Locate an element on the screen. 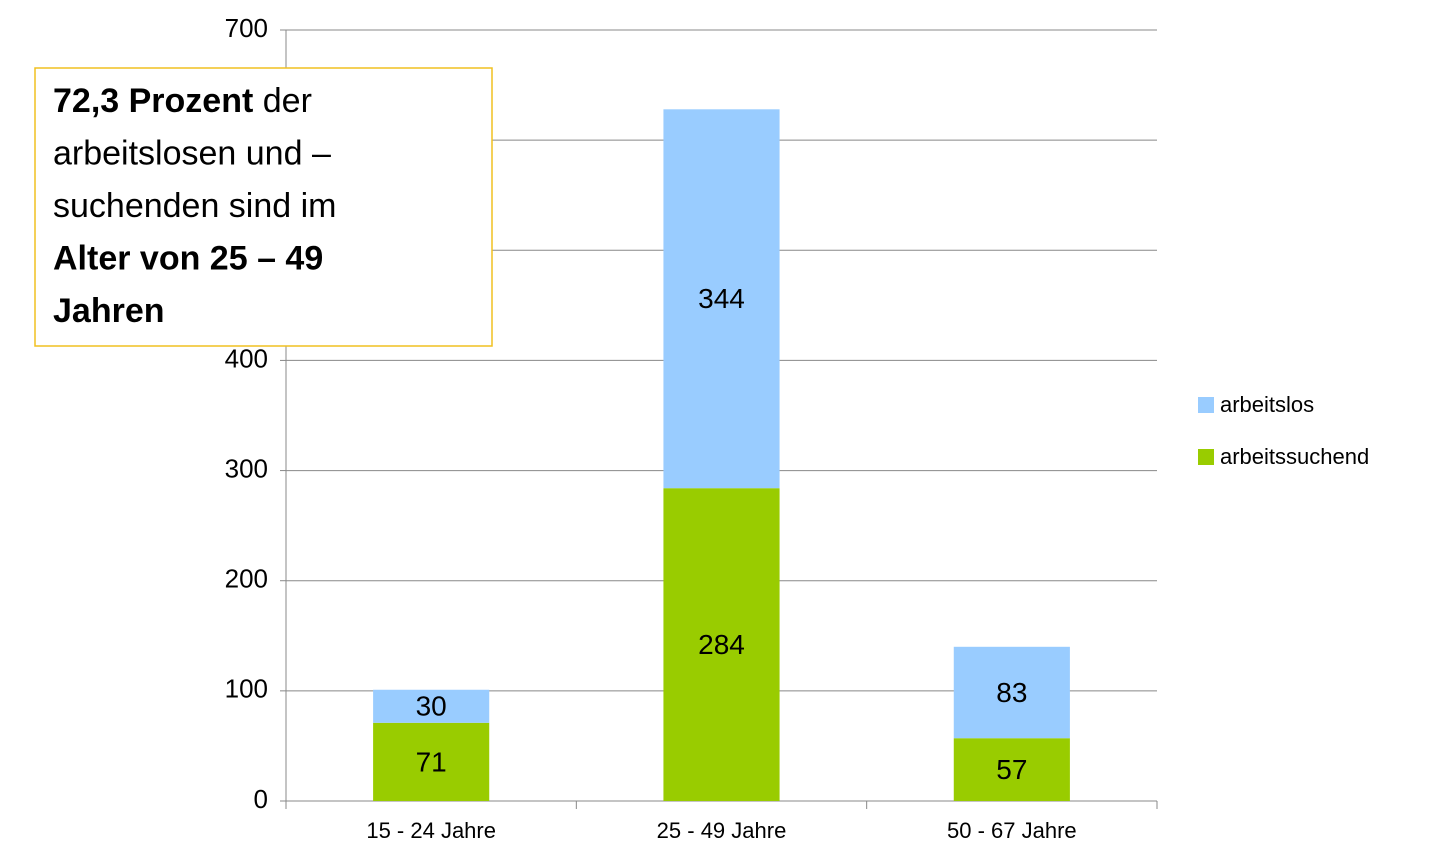 The image size is (1443, 850). data-label: 344 is located at coordinates (721, 298).